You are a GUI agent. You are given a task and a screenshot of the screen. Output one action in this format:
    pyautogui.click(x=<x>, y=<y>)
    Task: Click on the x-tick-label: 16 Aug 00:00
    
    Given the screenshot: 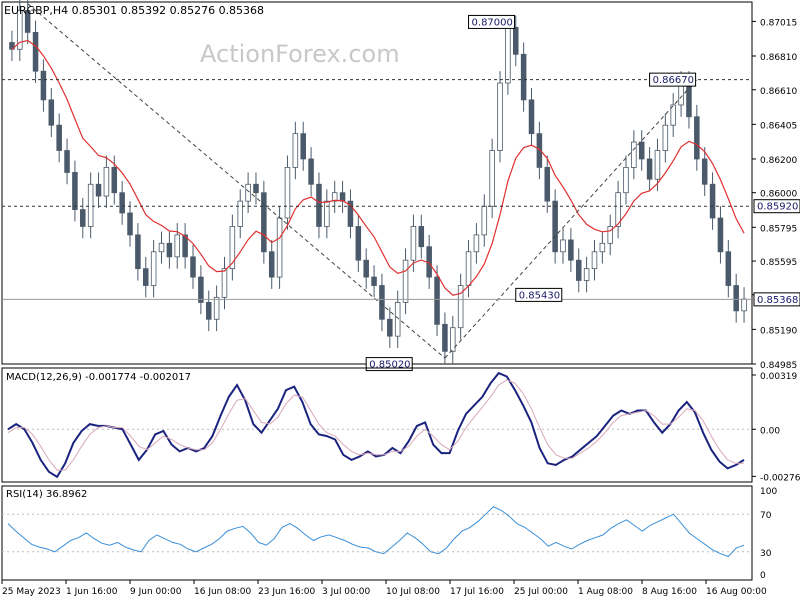 What is the action you would take?
    pyautogui.click(x=736, y=592)
    